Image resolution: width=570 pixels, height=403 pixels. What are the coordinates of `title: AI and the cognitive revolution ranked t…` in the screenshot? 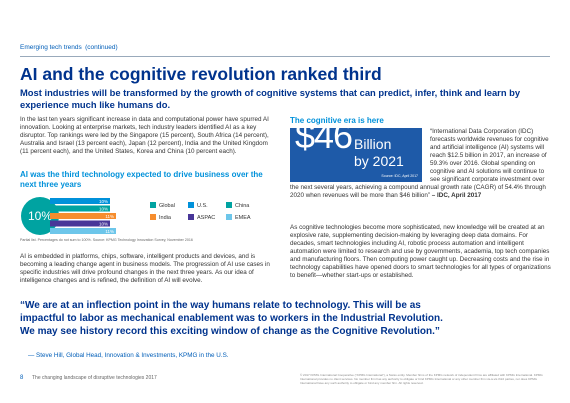 It's located at (201, 74).